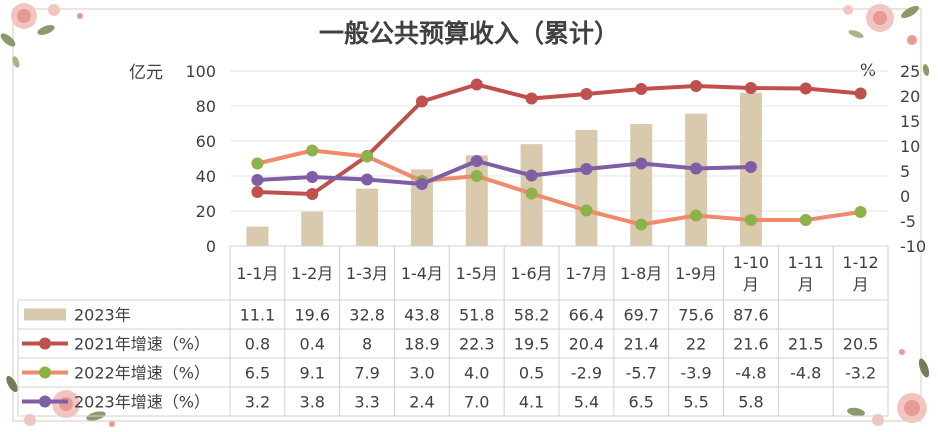  Describe the element at coordinates (206, 141) in the screenshot. I see `y-left-tick-label: 60` at that location.